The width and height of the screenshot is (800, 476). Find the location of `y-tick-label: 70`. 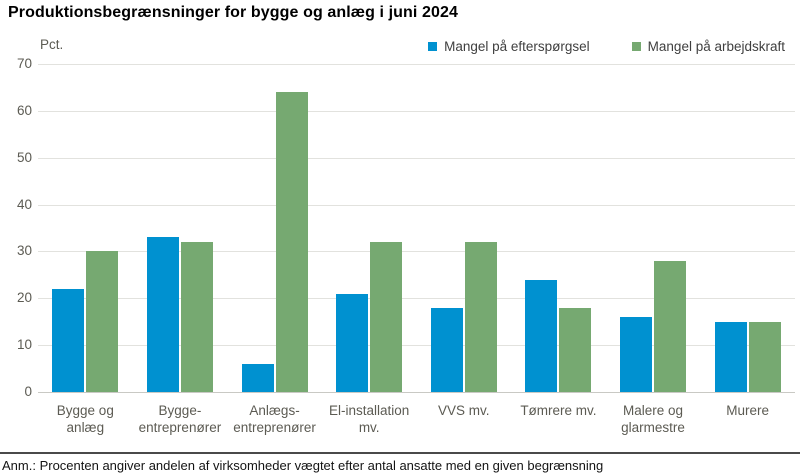

y-tick-label: 70 is located at coordinates (24, 63).